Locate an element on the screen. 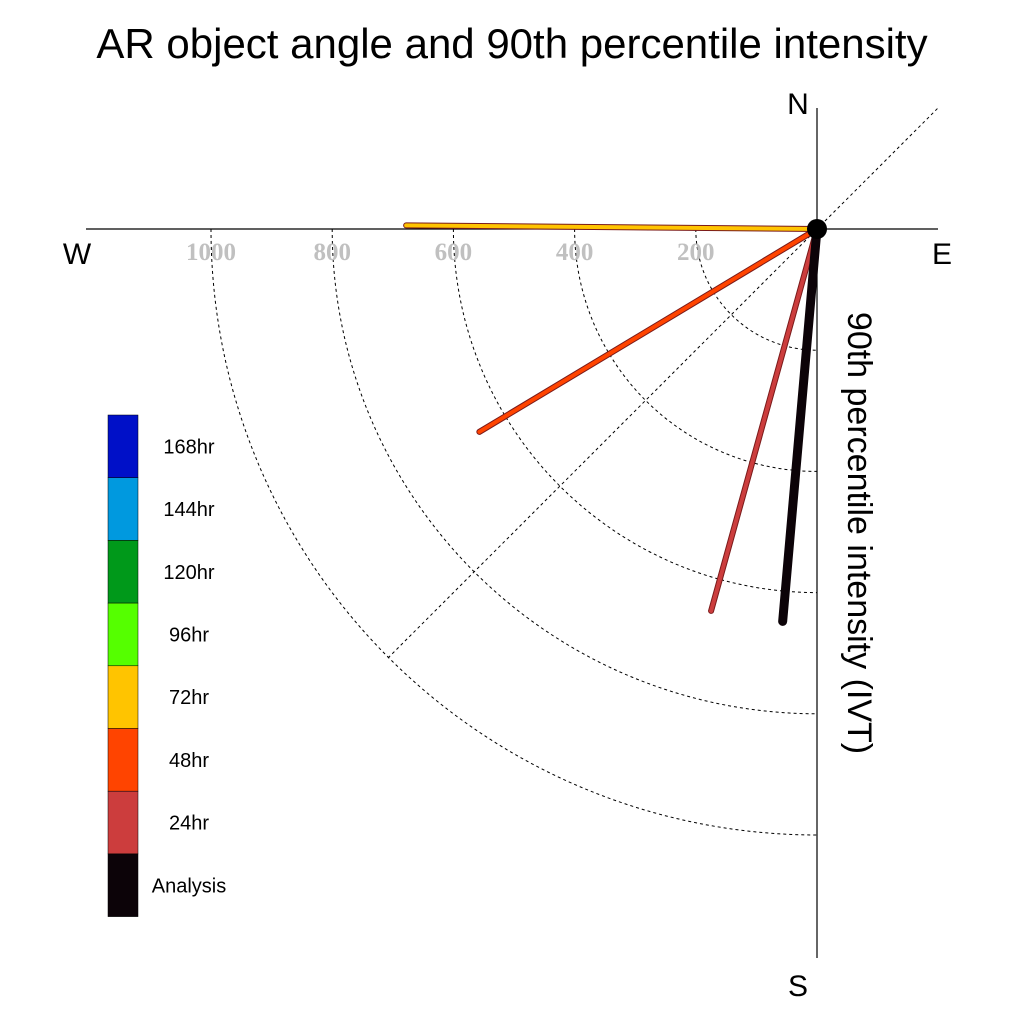 The image size is (1024, 1024). legend-label: 120hr is located at coordinates (188, 573).